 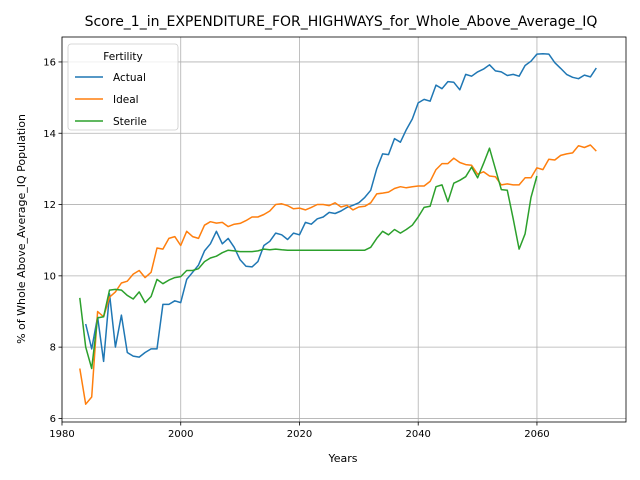 I want to click on legend-label-ideal: Ideal, so click(x=126, y=100).